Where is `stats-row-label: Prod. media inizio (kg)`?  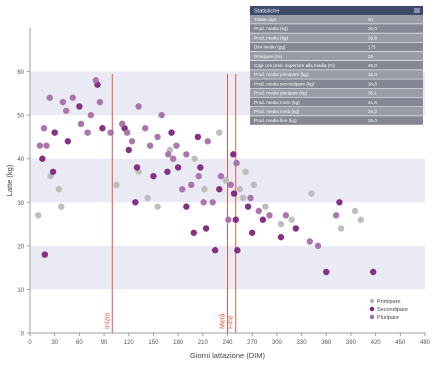 stats-row-label: Prod. media inizio (kg) is located at coordinates (277, 102).